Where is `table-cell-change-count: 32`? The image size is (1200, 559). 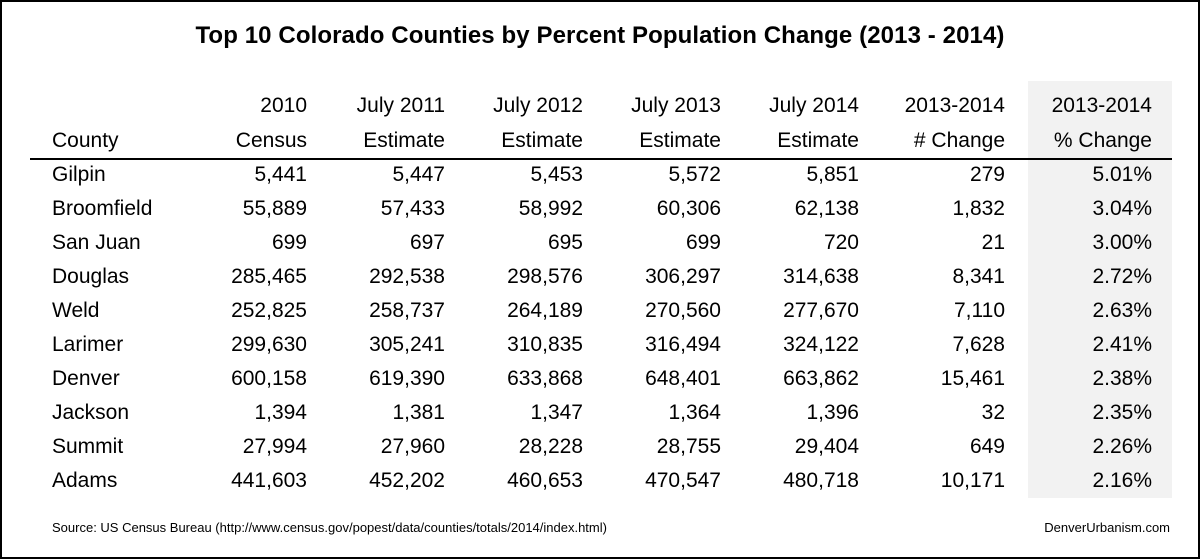 table-cell-change-count: 32 is located at coordinates (993, 412).